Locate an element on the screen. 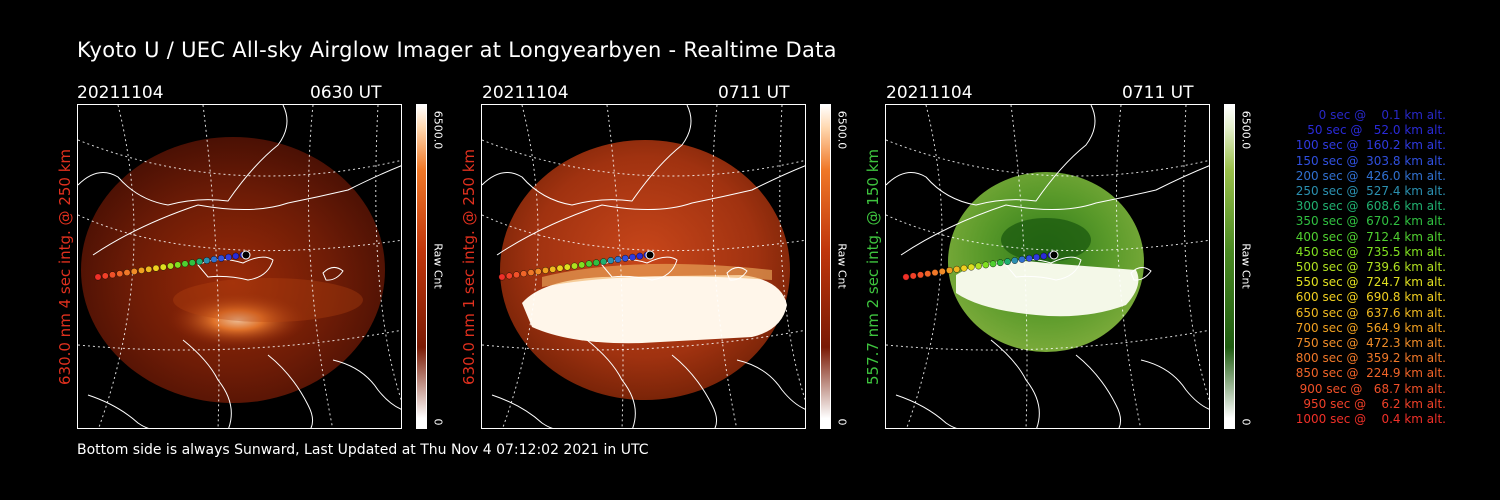  panel-3-sky-map is located at coordinates (1047, 266).